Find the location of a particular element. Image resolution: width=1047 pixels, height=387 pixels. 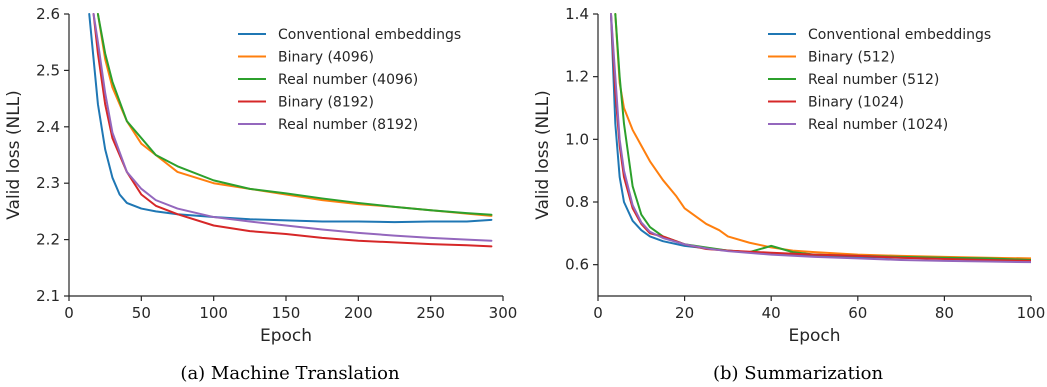

y-tick-label: 2.6 is located at coordinates (48, 14).